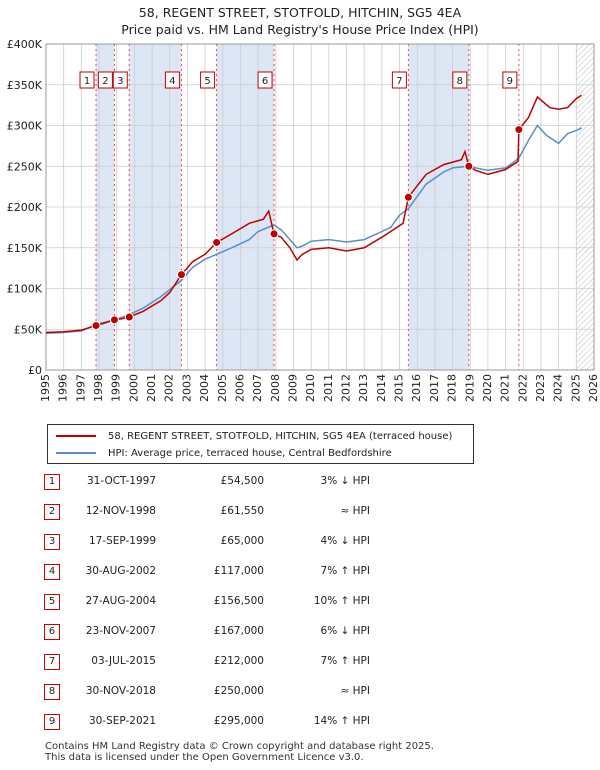 Image resolution: width=600 pixels, height=770 pixels. I want to click on y-tick-label: £300K, so click(25, 126).